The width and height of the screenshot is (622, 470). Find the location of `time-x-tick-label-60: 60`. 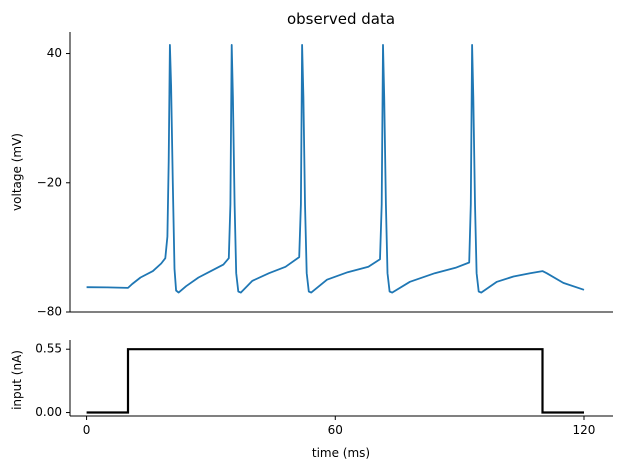

time-x-tick-label-60: 60 is located at coordinates (335, 430).